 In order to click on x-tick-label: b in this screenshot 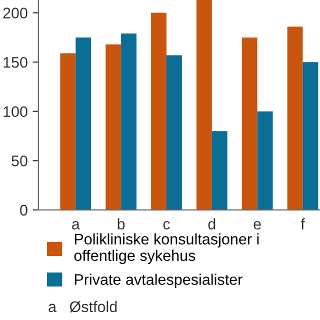, I will do `click(121, 224)`.